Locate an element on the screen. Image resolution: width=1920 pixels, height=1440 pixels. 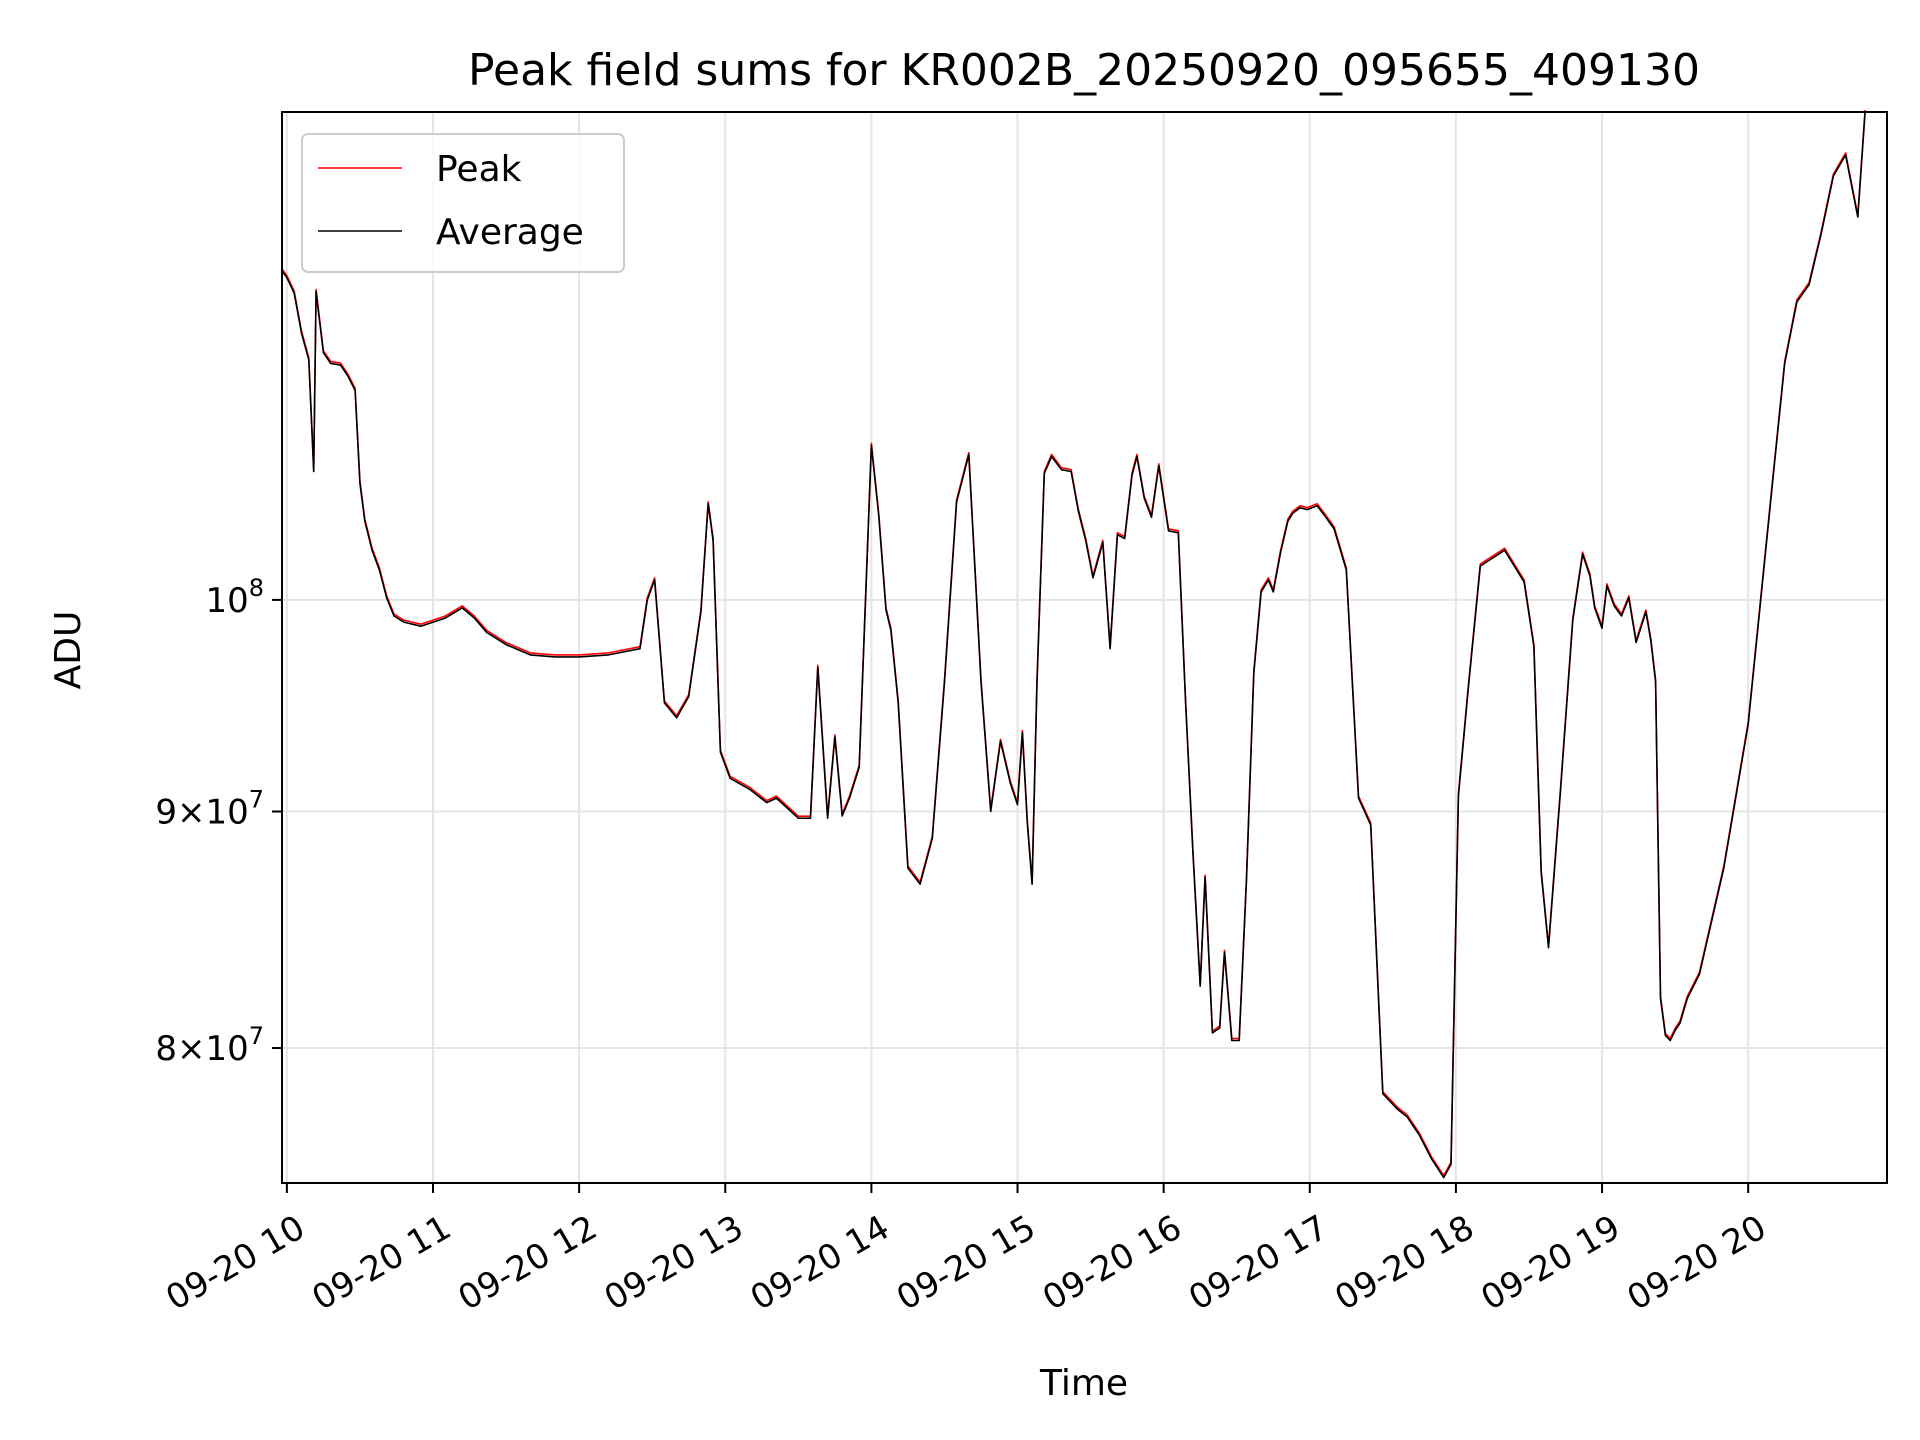
x-axis-label: Time is located at coordinates (1083, 1383).